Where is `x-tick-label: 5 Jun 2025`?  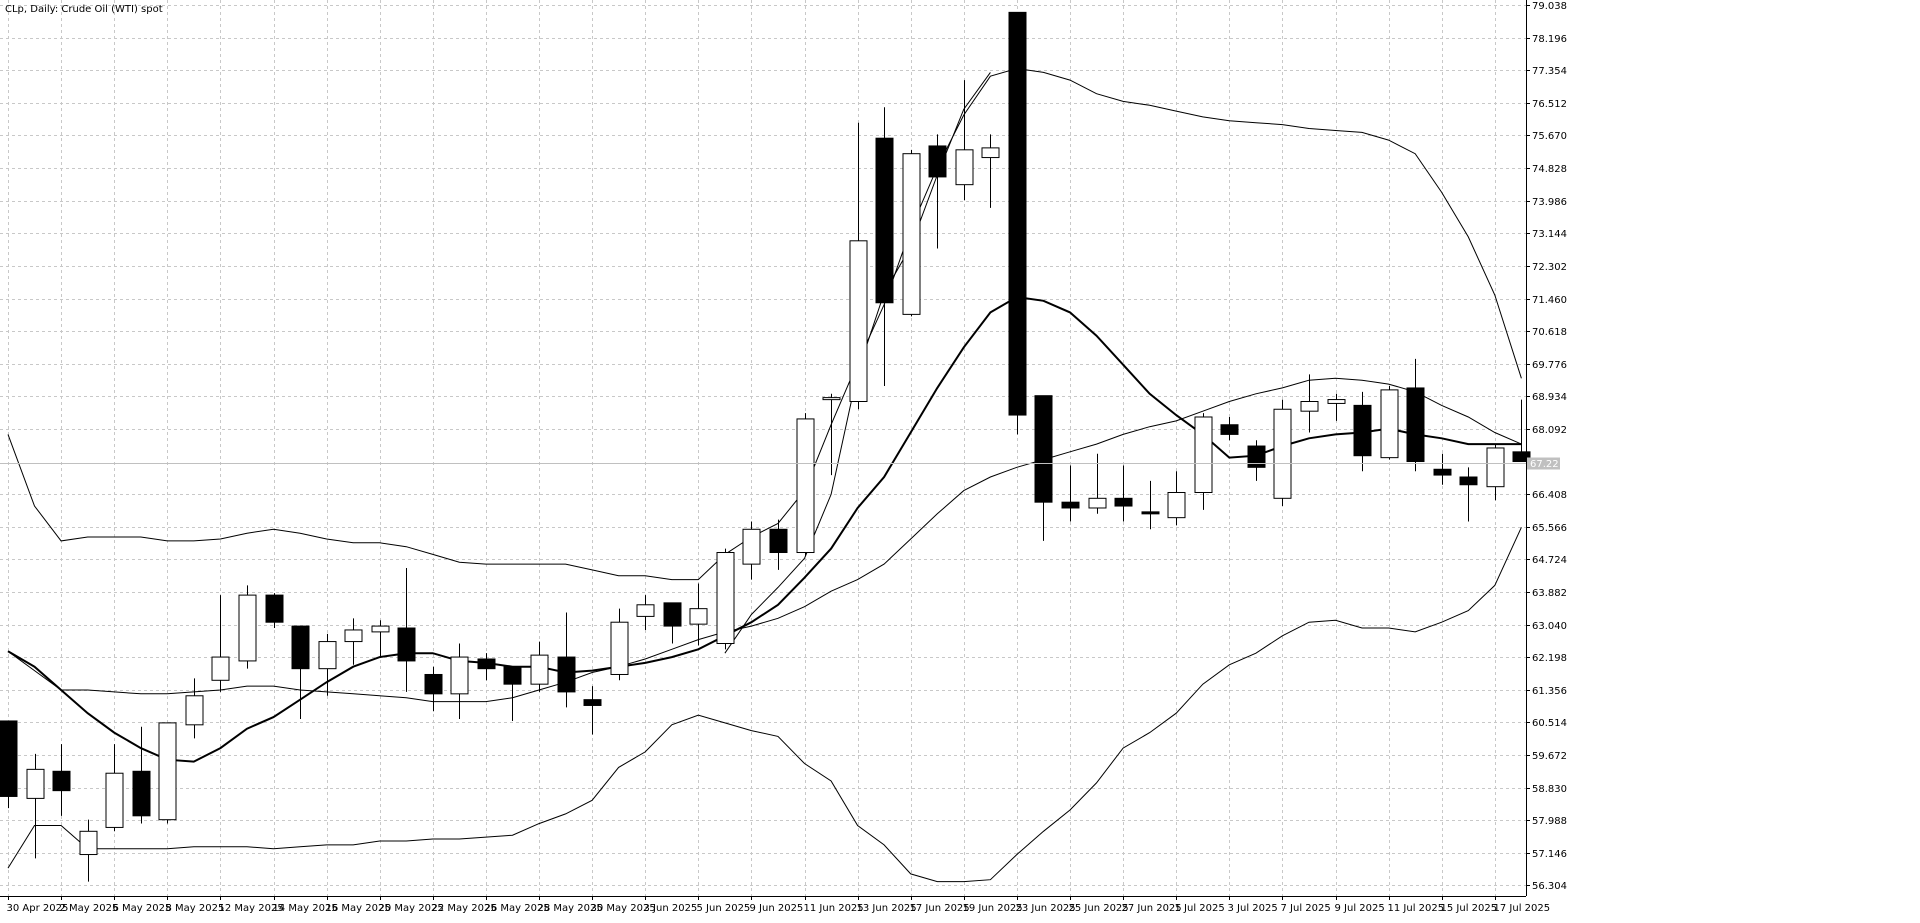
x-tick-label: 5 Jun 2025 is located at coordinates (724, 908).